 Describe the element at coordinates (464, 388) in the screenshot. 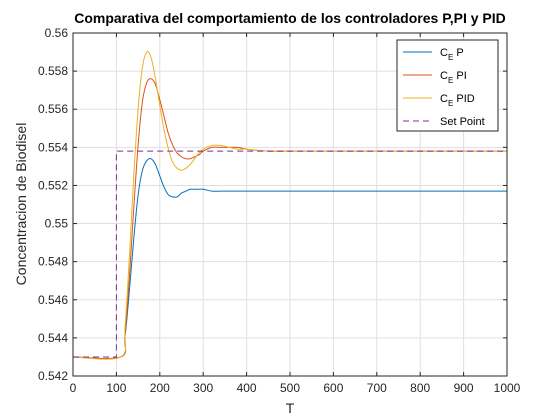

I see `x-tick-label: 900` at that location.